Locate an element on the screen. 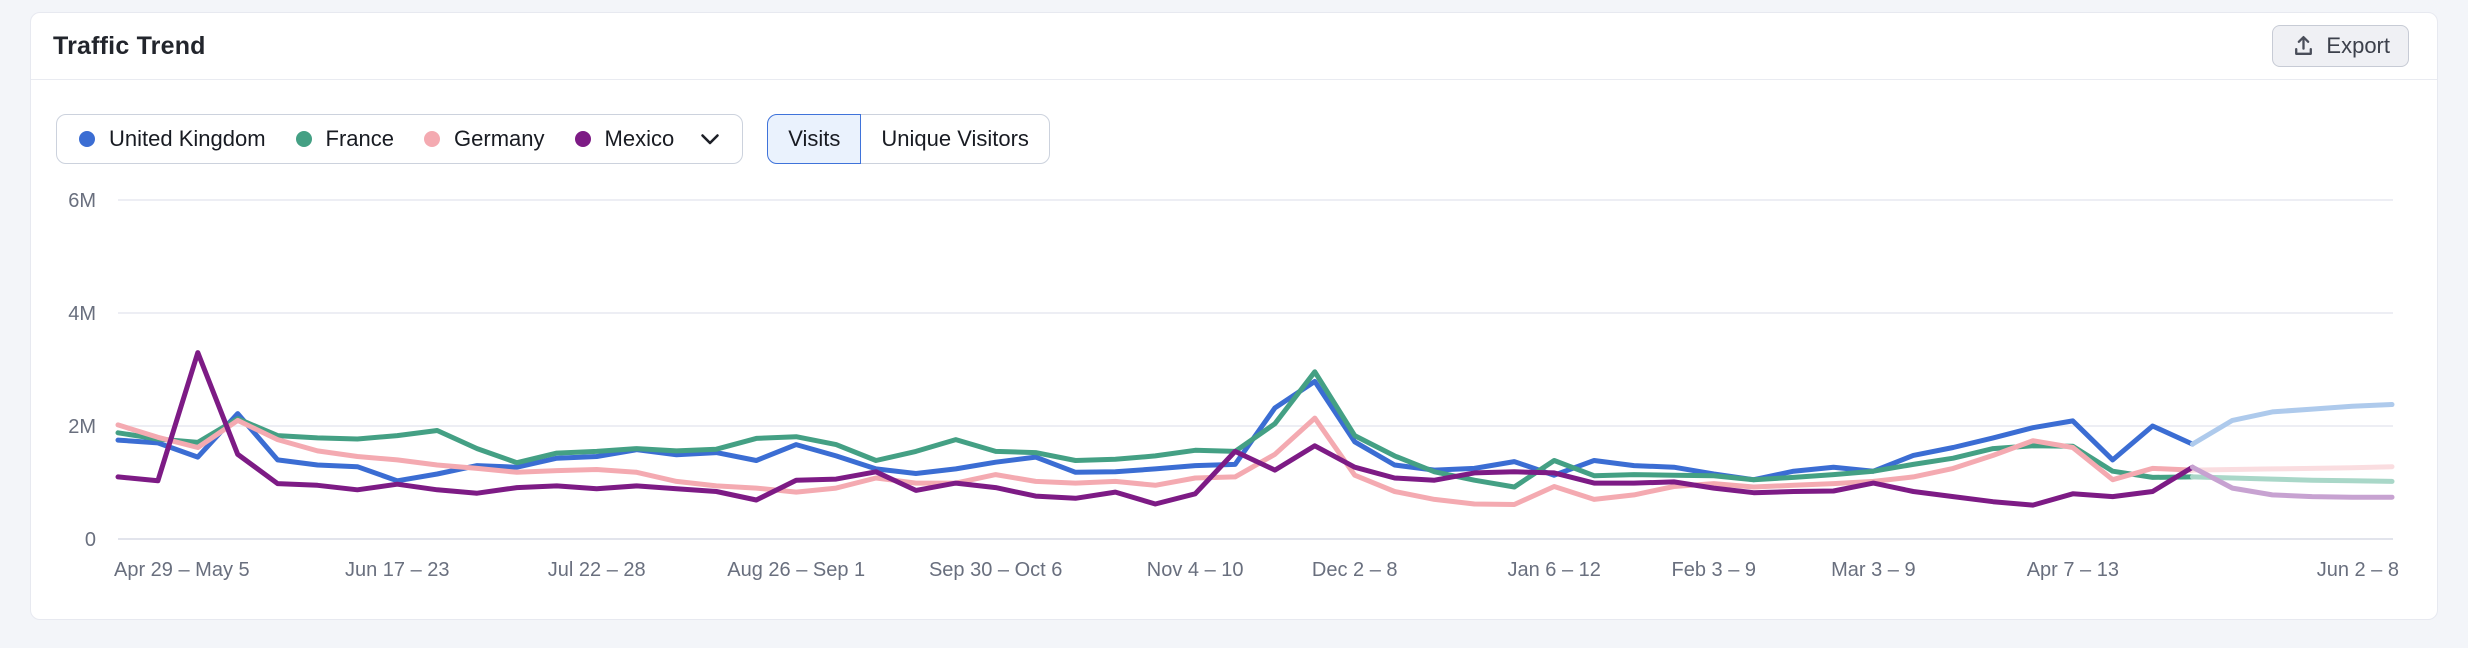  export-icon is located at coordinates (2303, 46).